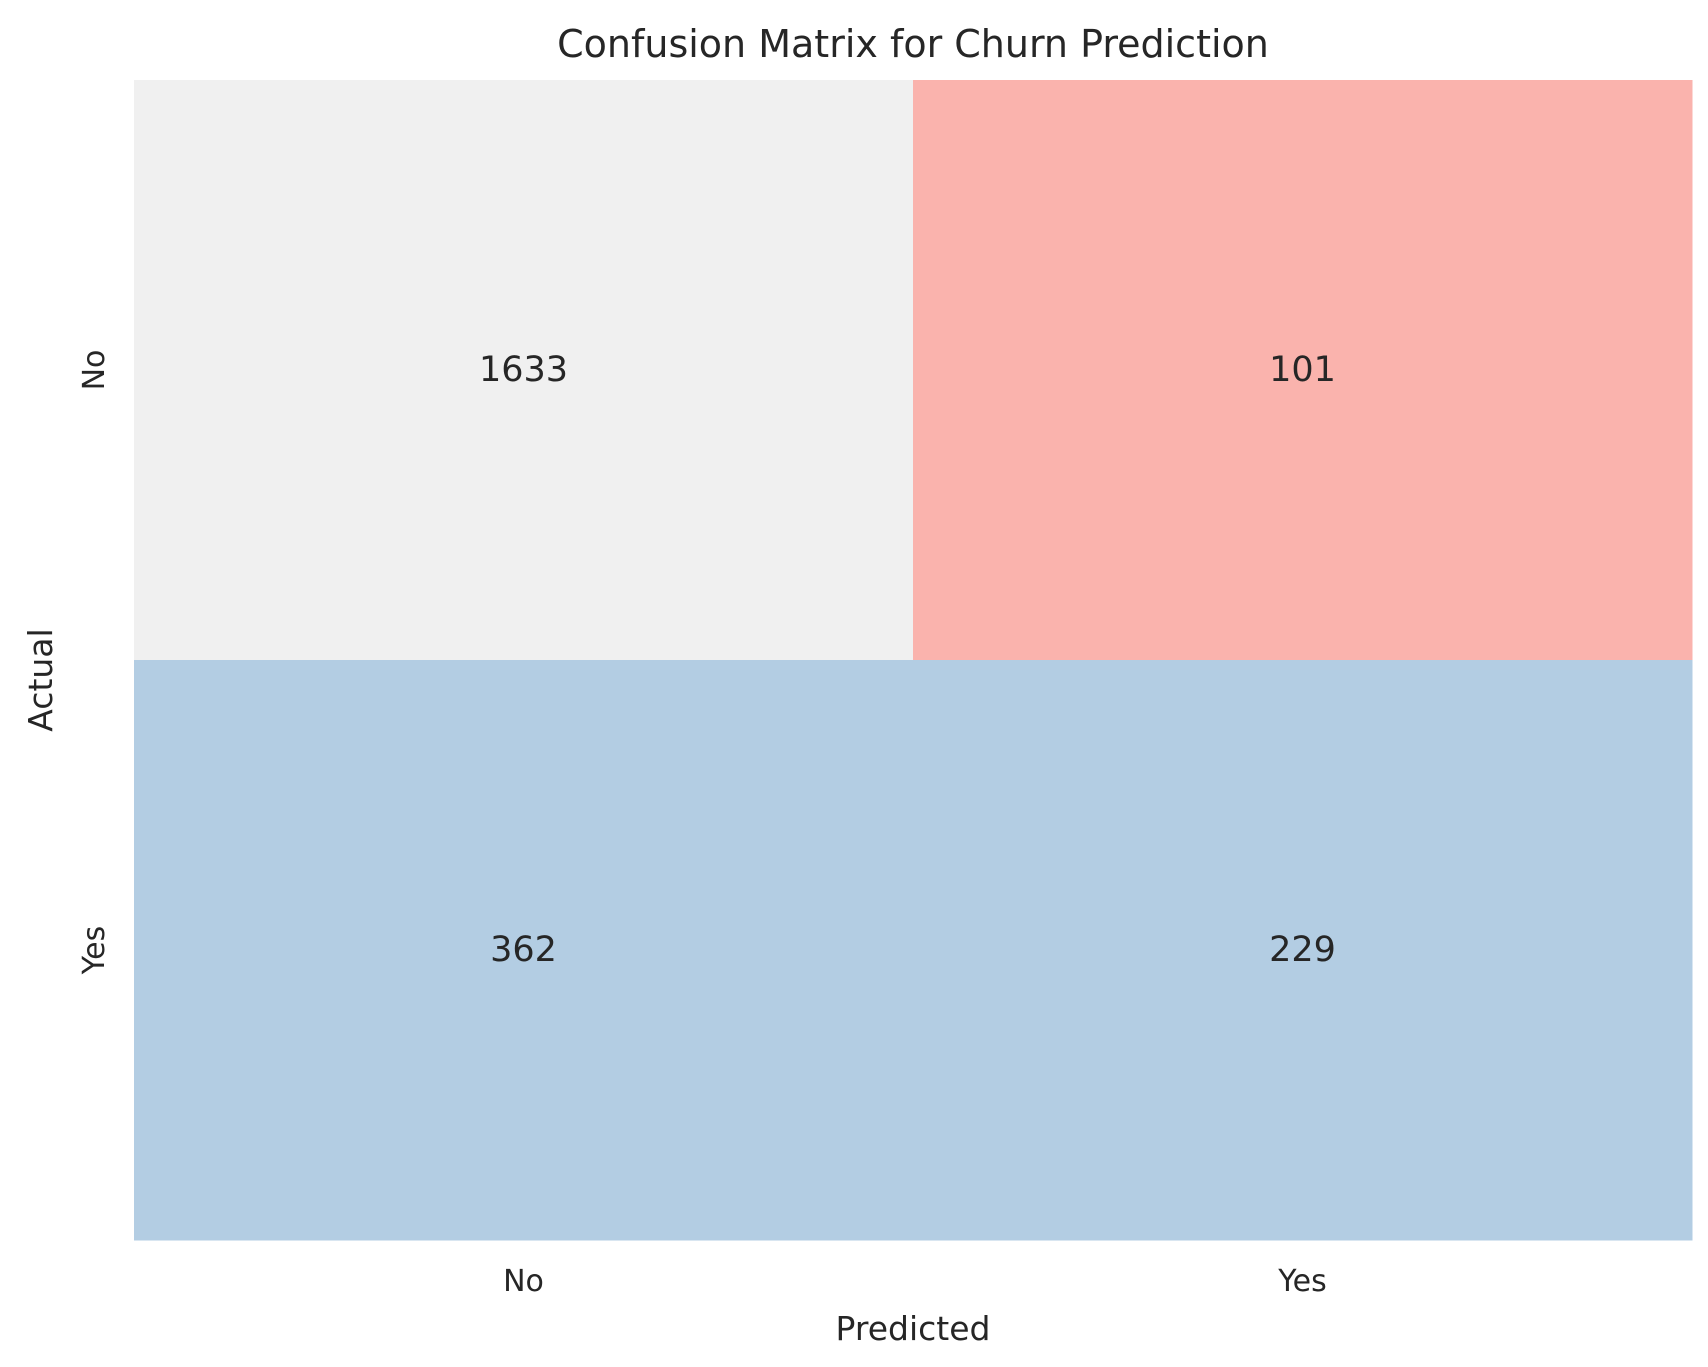  Describe the element at coordinates (94, 950) in the screenshot. I see `y-tick-label: Yes` at that location.